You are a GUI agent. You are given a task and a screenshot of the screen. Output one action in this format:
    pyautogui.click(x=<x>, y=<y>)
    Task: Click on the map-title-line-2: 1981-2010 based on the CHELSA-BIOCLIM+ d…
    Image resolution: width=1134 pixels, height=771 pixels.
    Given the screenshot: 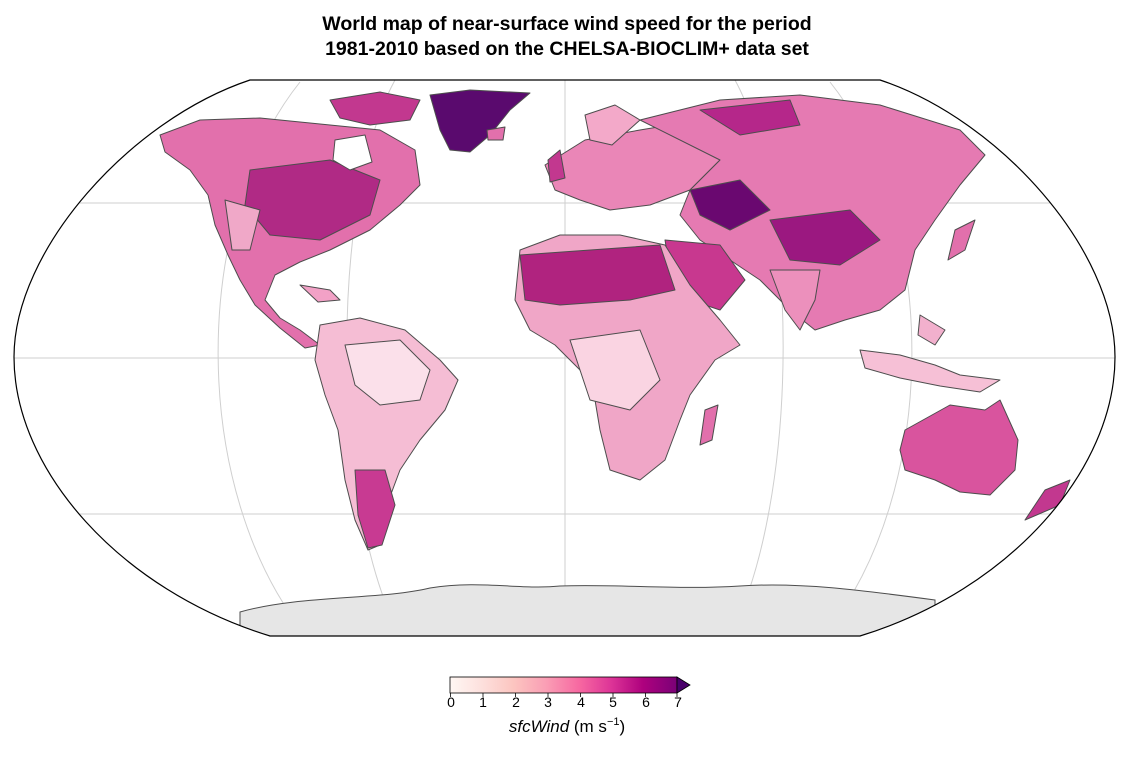 What is the action you would take?
    pyautogui.click(x=567, y=49)
    